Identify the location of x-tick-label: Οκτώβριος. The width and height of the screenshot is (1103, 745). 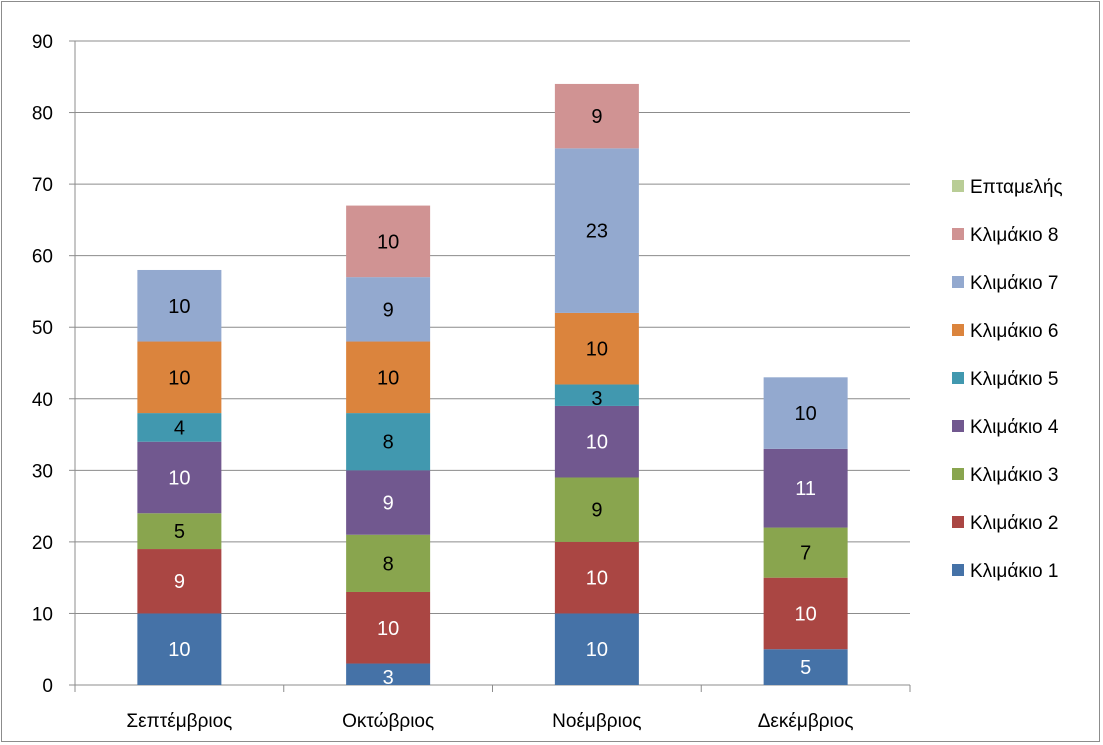
(388, 721).